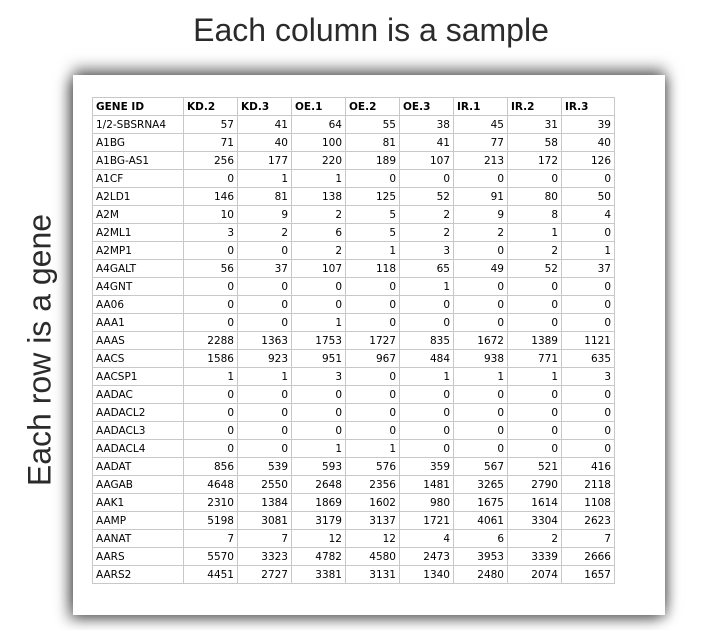  I want to click on table-row: AADAT 856 539 593 576 359 567 521 416, so click(353, 466).